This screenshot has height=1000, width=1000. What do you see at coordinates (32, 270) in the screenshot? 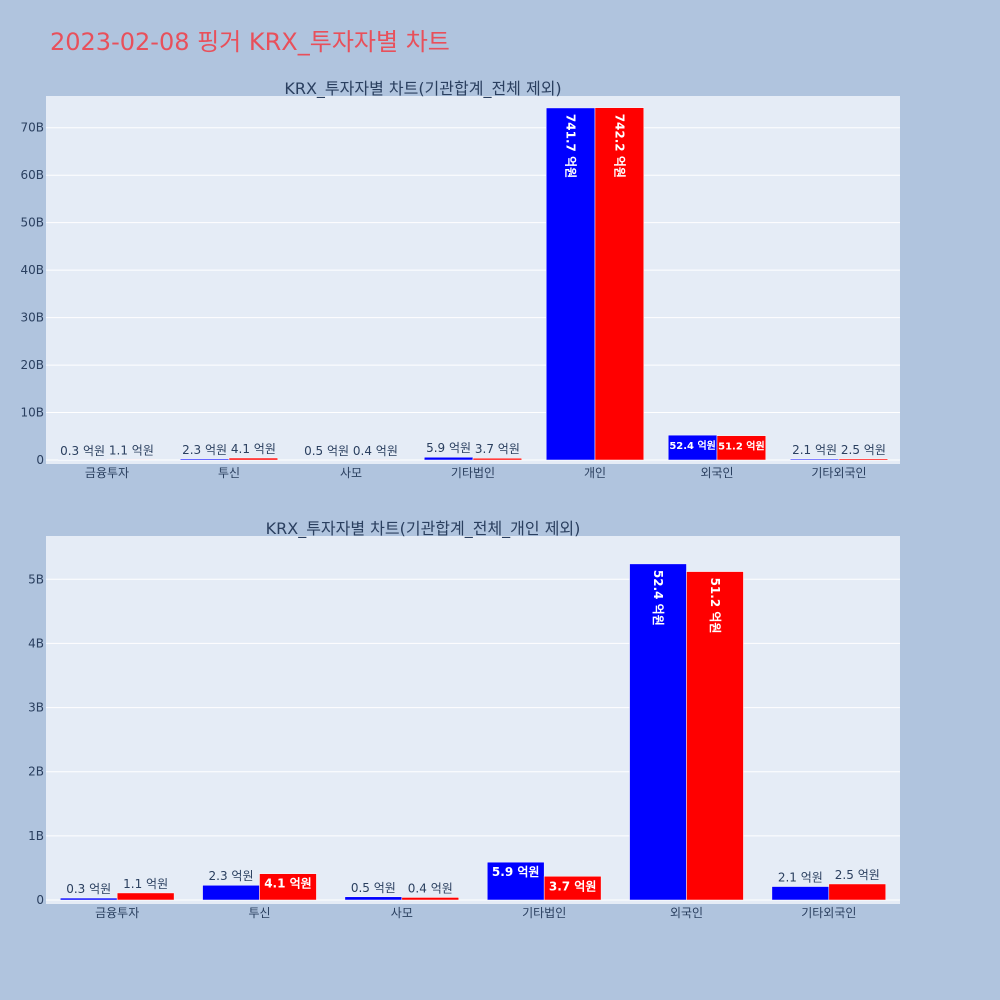
I see `y-tick-label: 40B` at bounding box center [32, 270].